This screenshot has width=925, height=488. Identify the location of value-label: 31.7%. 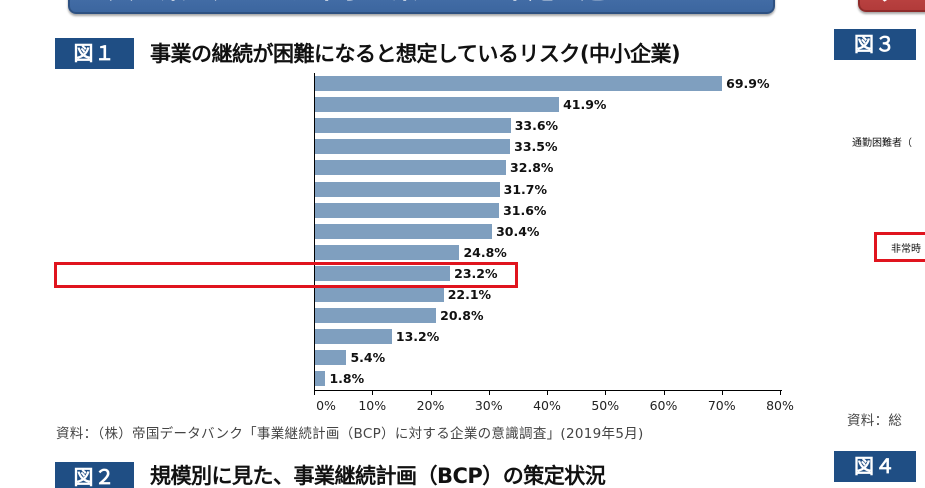
(525, 189).